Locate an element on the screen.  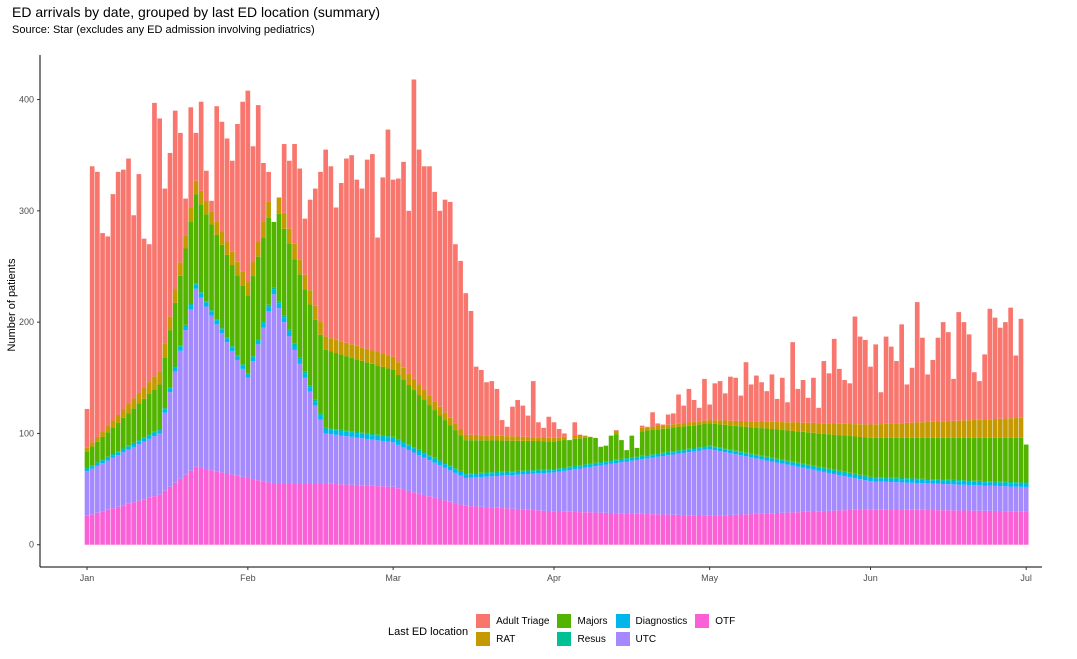
y-tick-label: 300 is located at coordinates (26, 211).